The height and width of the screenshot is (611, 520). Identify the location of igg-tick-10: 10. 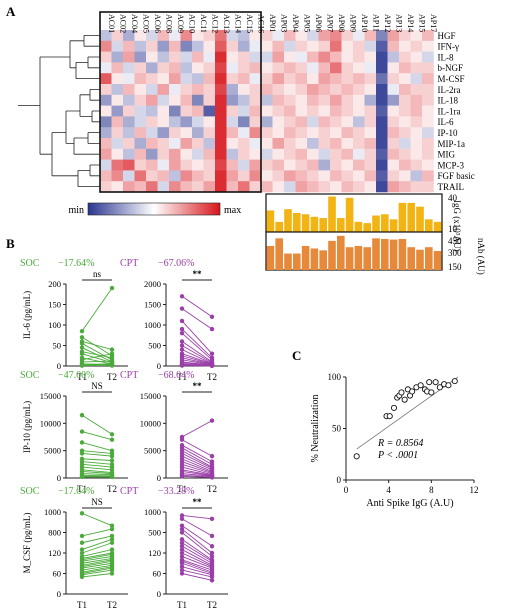
(453, 229).